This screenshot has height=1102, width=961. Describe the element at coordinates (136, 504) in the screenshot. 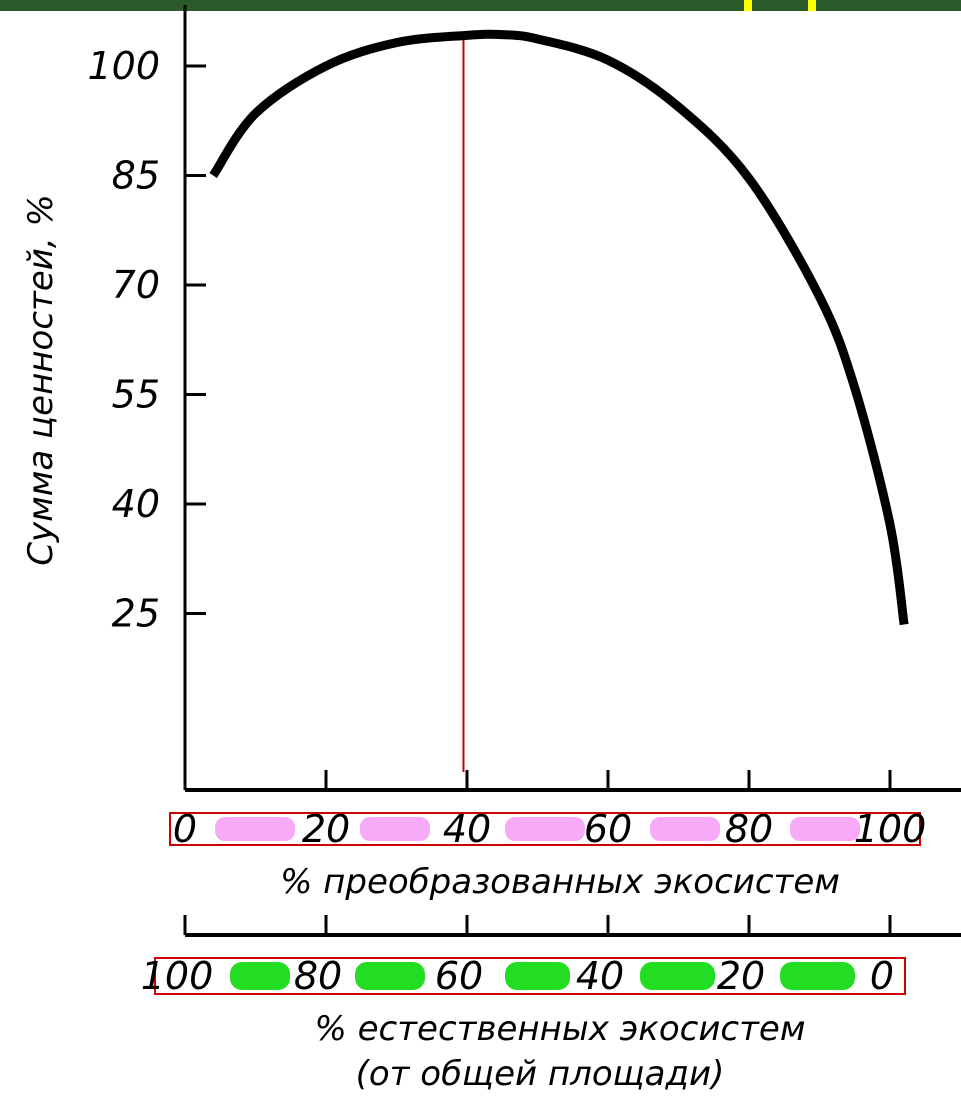

I see `y-tick-label: 40` at that location.